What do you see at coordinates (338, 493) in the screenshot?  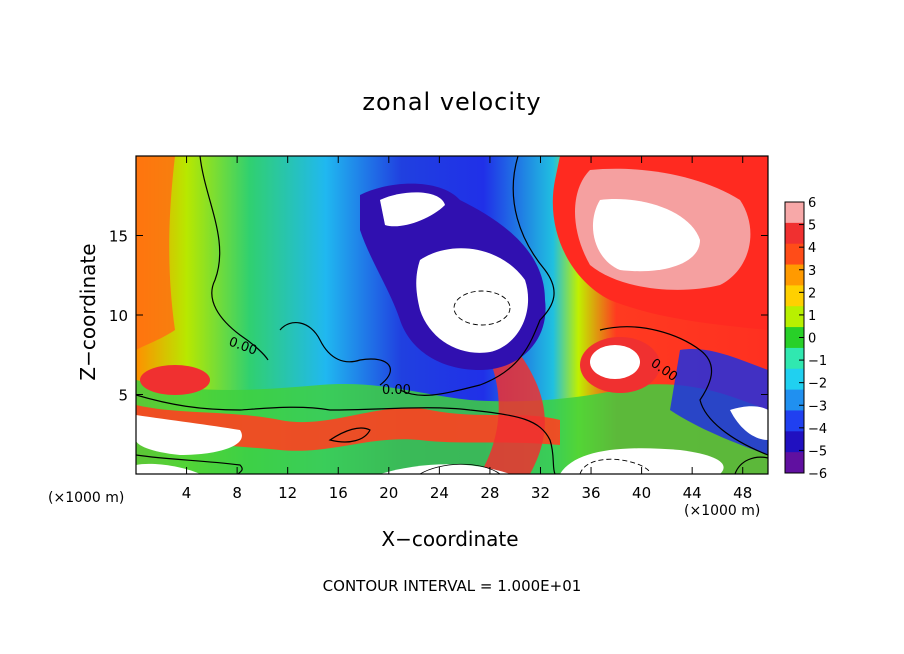 I see `x-tick-label: 16` at bounding box center [338, 493].